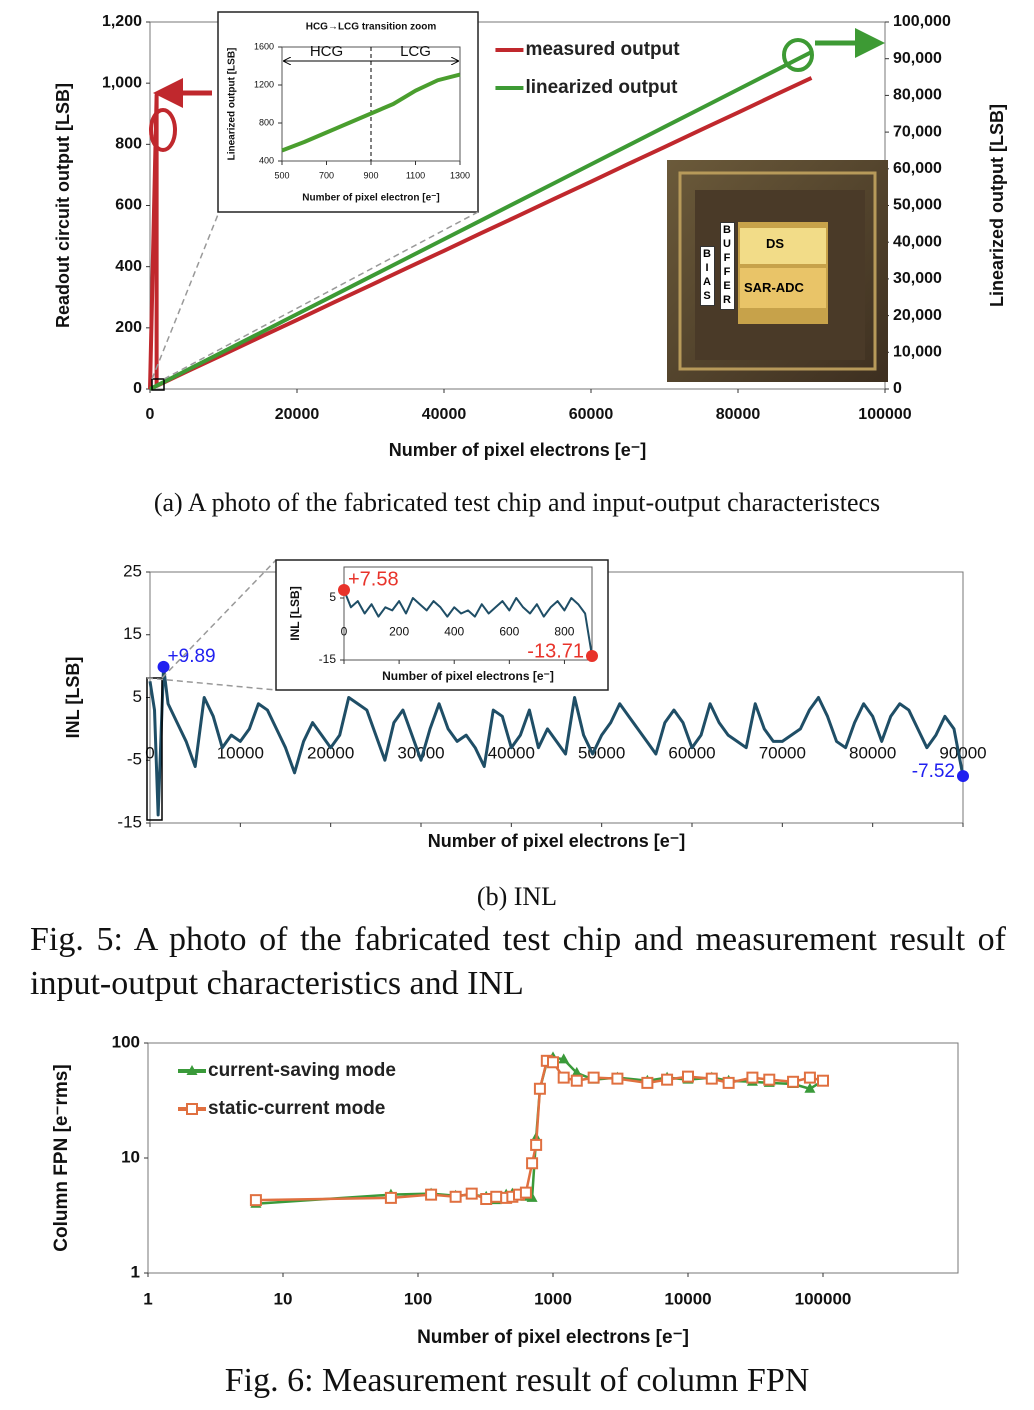 The height and width of the screenshot is (1410, 1034). What do you see at coordinates (415, 175) in the screenshot?
I see `x-tick-label: 1100` at bounding box center [415, 175].